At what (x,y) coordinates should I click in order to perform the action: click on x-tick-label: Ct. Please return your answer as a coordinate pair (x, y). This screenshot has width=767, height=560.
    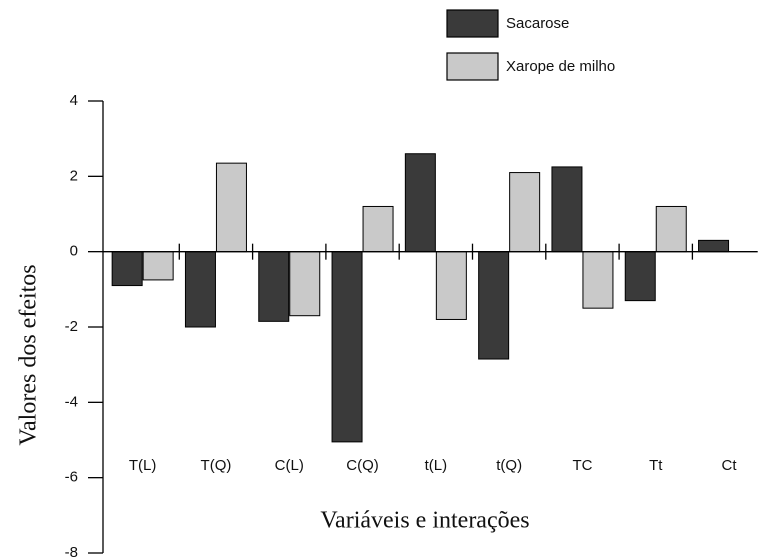
    Looking at the image, I should click on (730, 465).